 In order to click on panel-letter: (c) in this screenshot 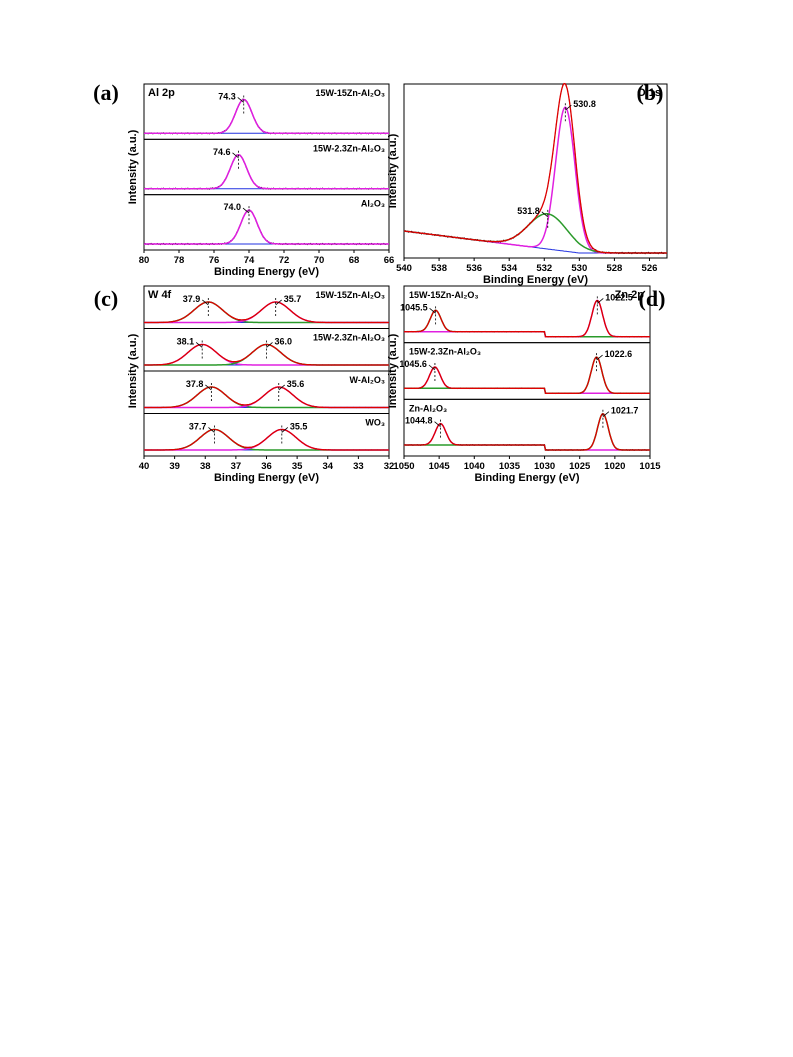, I will do `click(106, 298)`.